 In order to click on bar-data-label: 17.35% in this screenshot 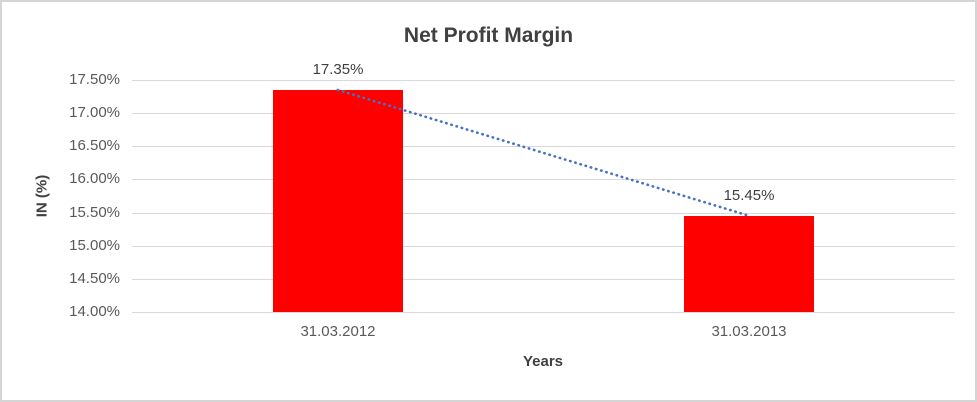, I will do `click(338, 69)`.